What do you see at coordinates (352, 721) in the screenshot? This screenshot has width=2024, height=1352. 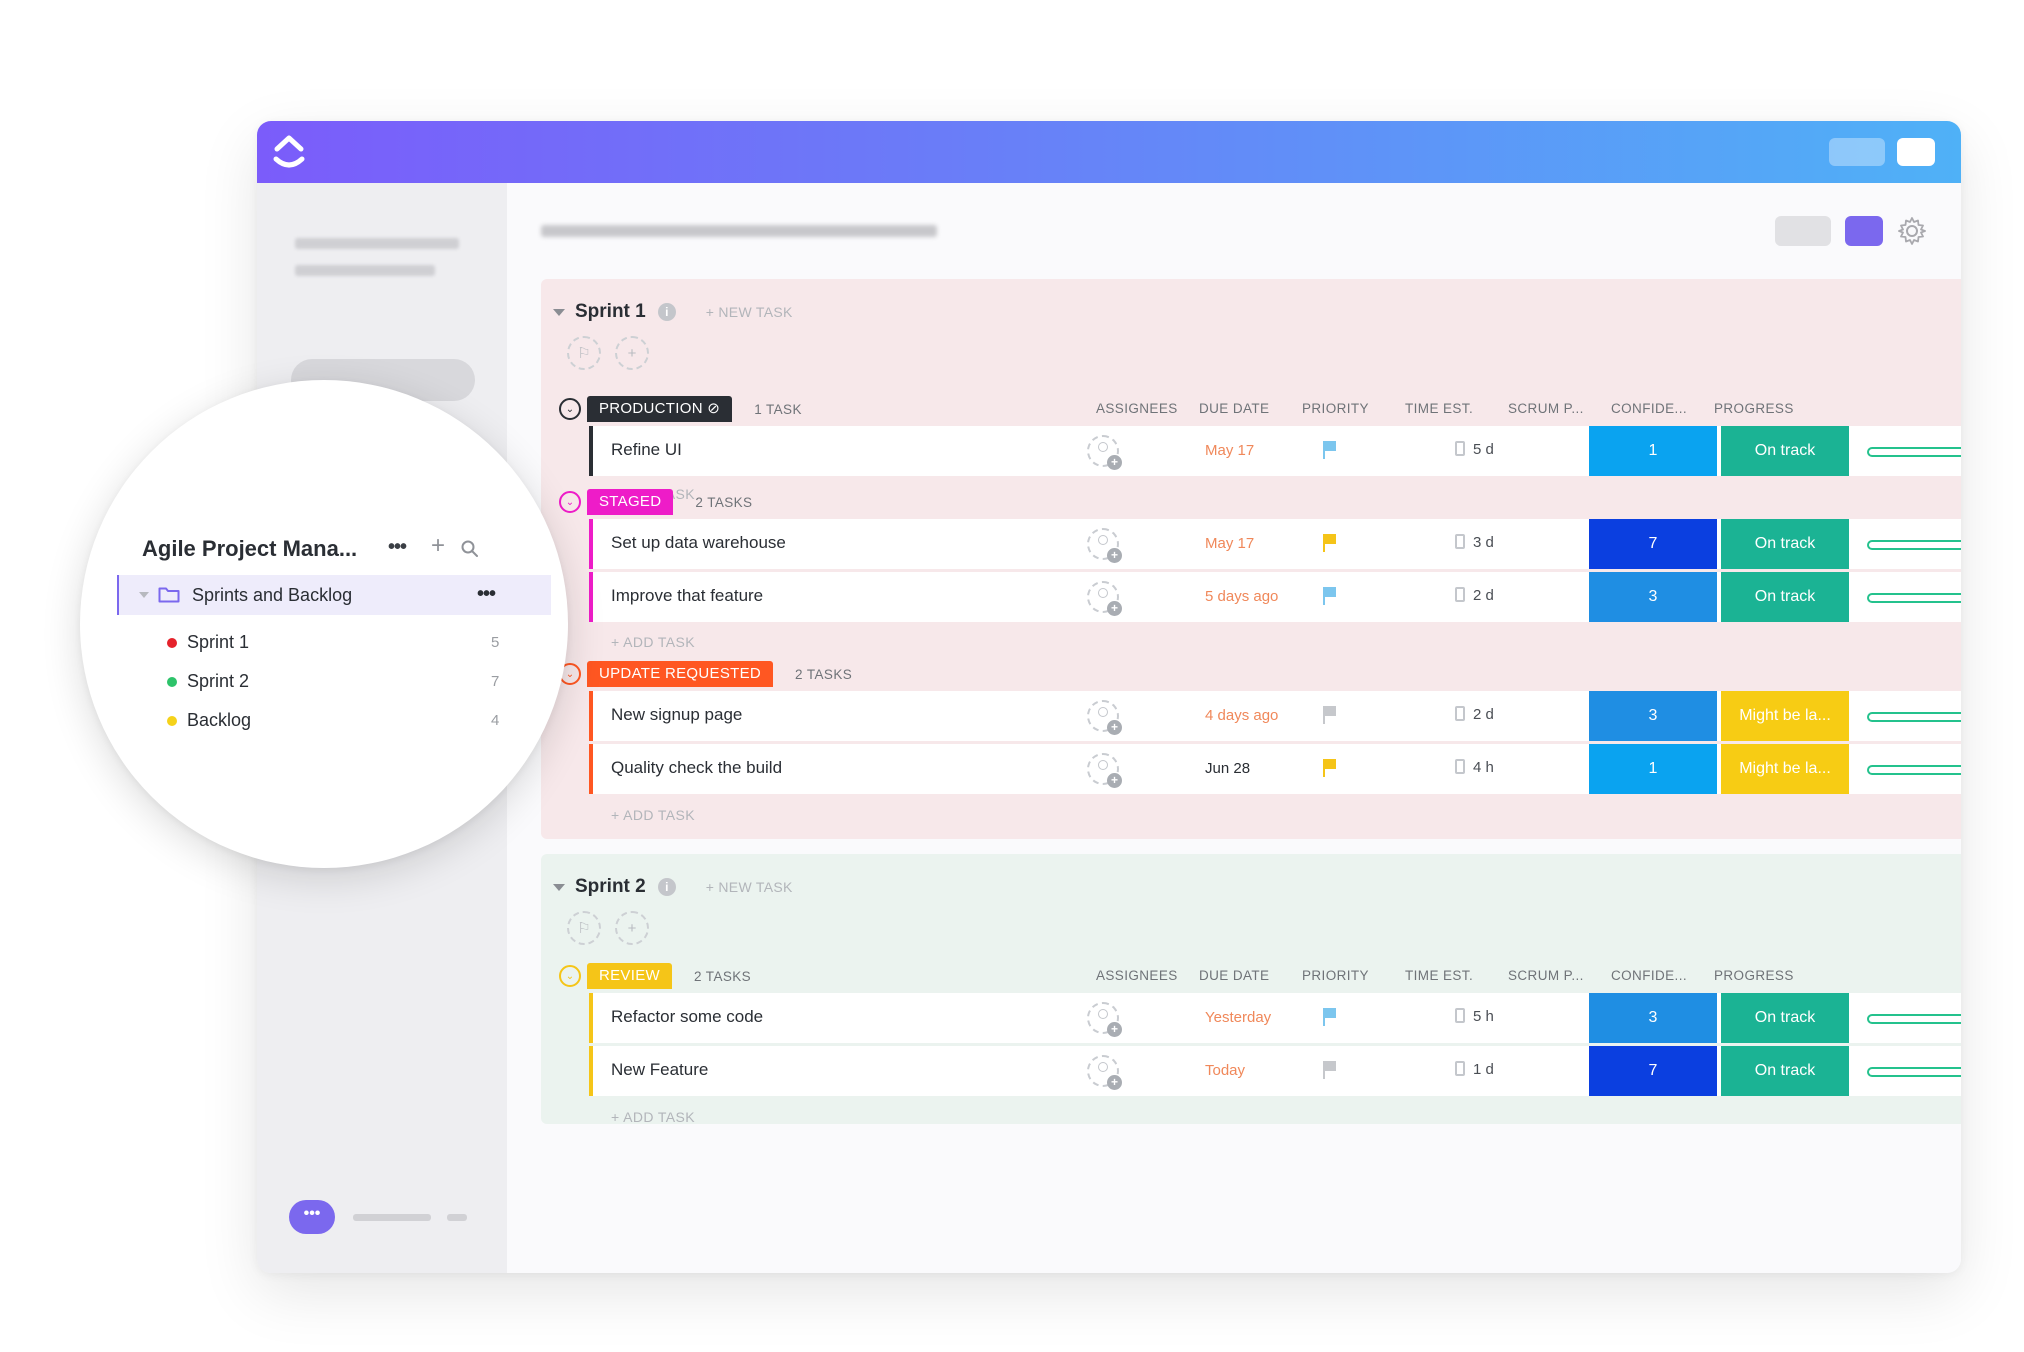 I see `sidebar-list-item: Backlog 4` at bounding box center [352, 721].